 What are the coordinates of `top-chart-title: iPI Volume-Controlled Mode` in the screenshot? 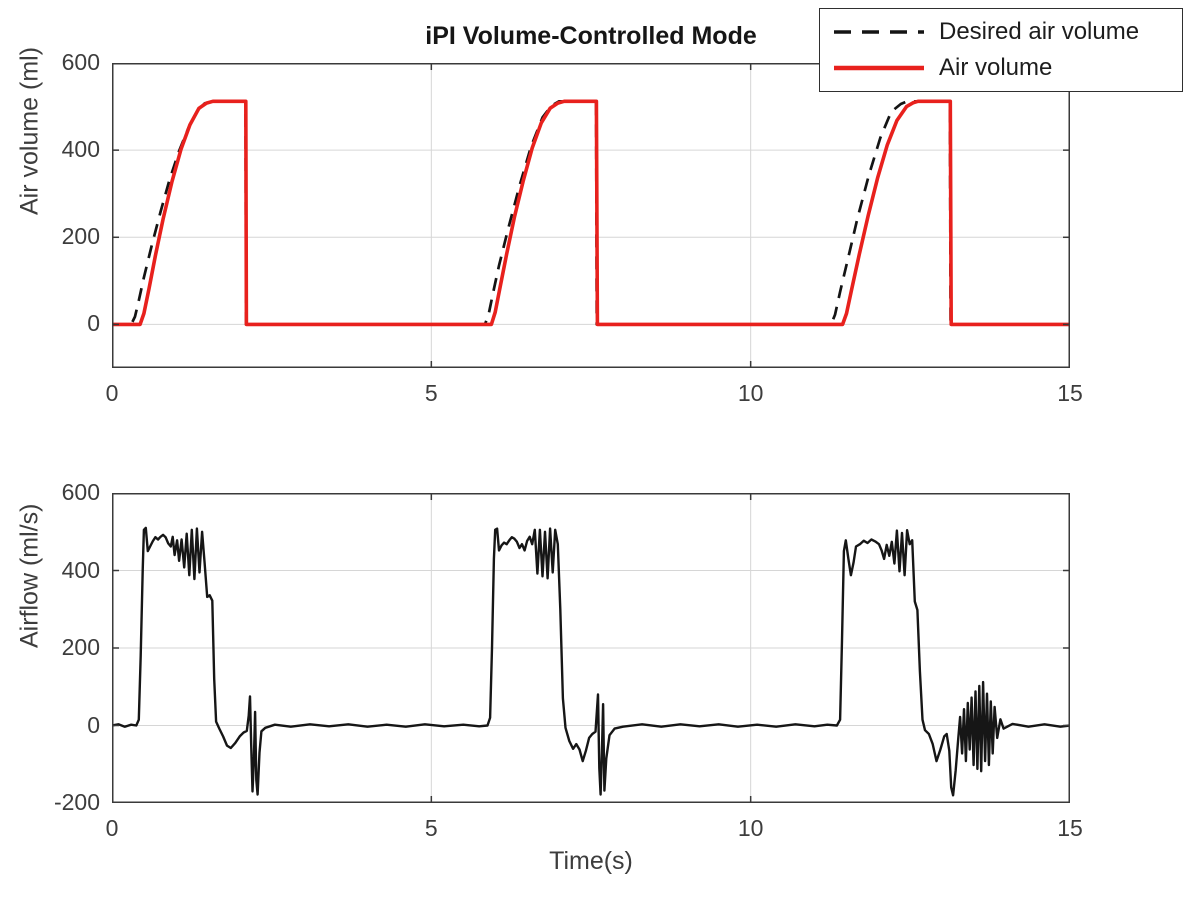 It's located at (591, 36).